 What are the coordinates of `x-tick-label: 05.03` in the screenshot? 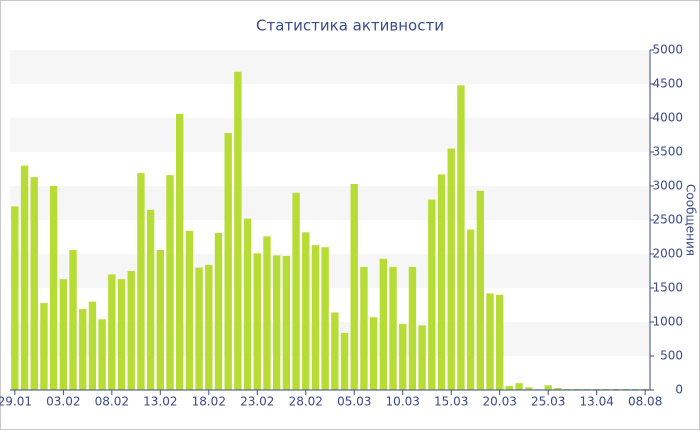 It's located at (354, 402).